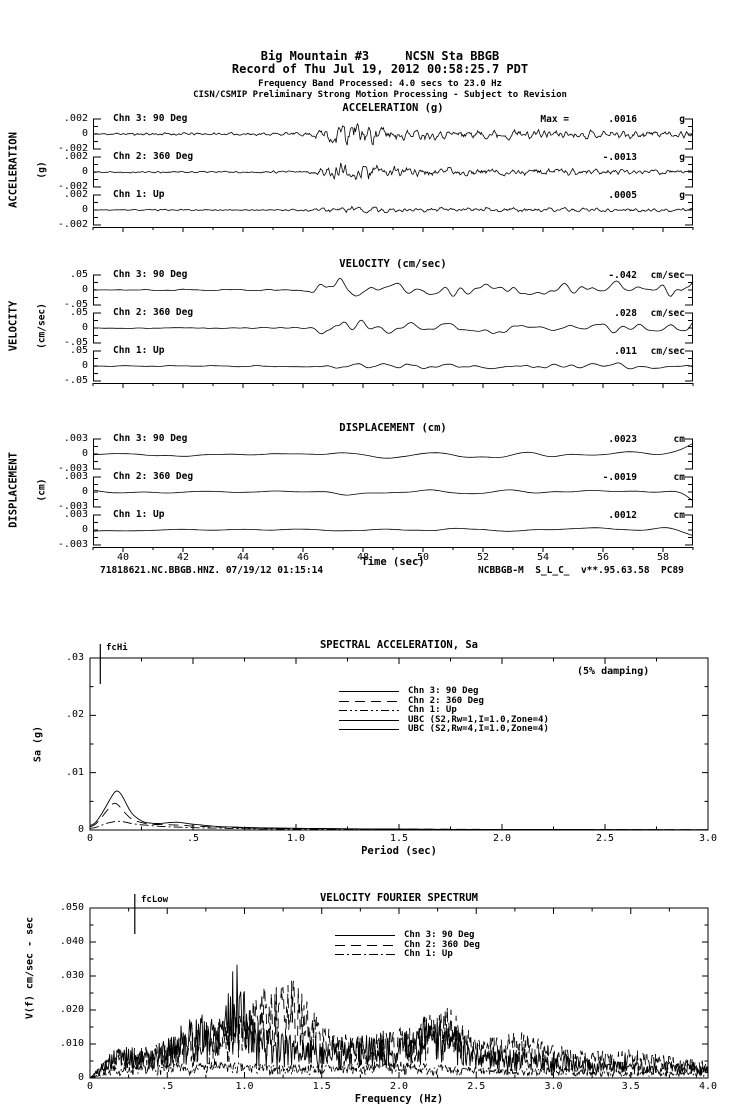  What do you see at coordinates (72, 224) in the screenshot?
I see `y-tick-label: -.002` at bounding box center [72, 224].